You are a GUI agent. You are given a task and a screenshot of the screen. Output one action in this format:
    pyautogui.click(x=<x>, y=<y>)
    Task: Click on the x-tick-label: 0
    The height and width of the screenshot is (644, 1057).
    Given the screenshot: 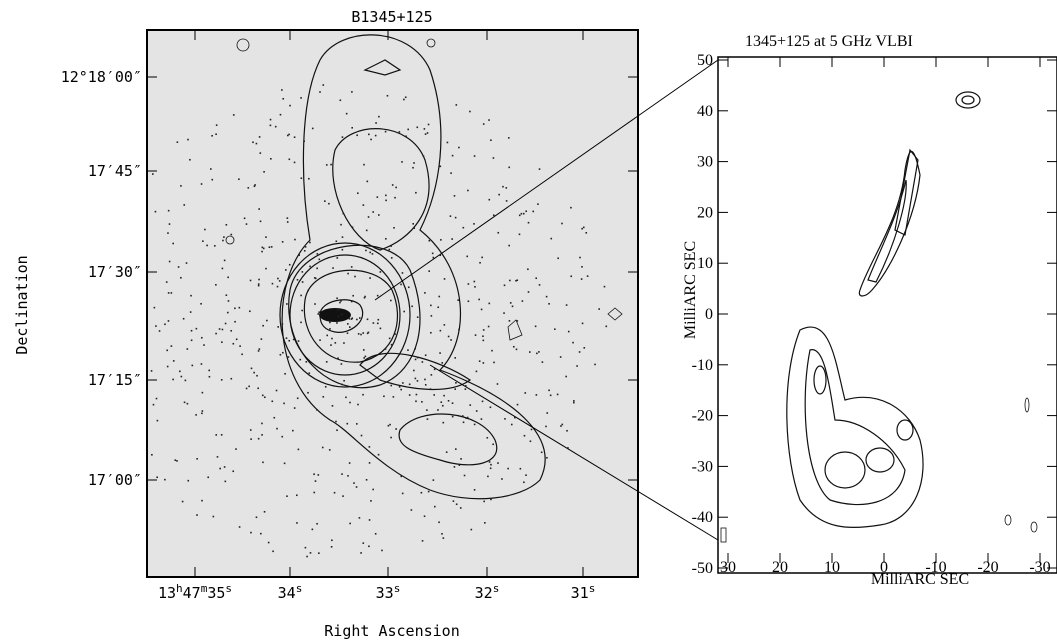 What is the action you would take?
    pyautogui.click(x=884, y=567)
    